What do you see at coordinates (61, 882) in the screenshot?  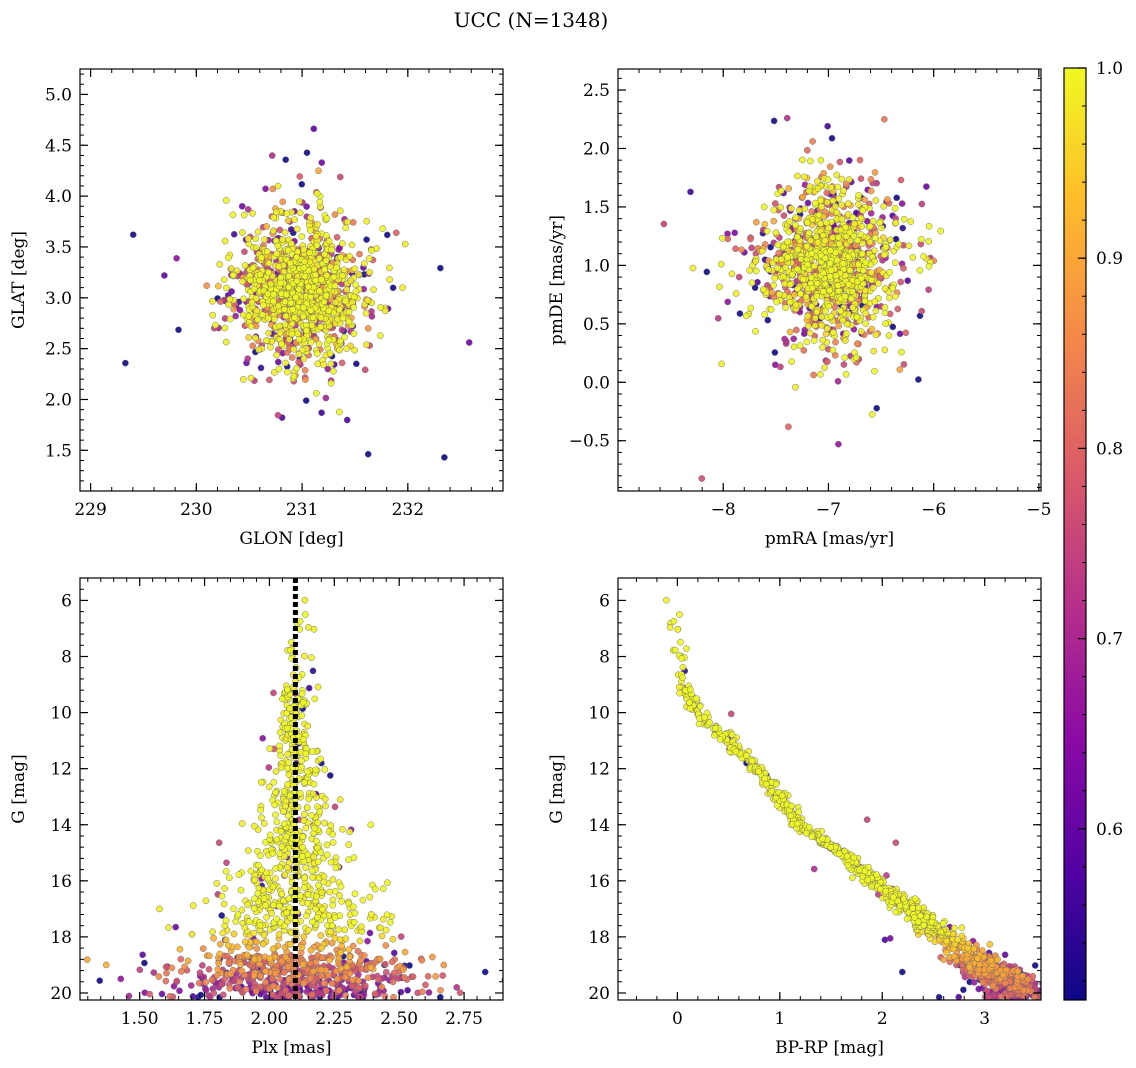 I see `y-tick-label: 16` at bounding box center [61, 882].